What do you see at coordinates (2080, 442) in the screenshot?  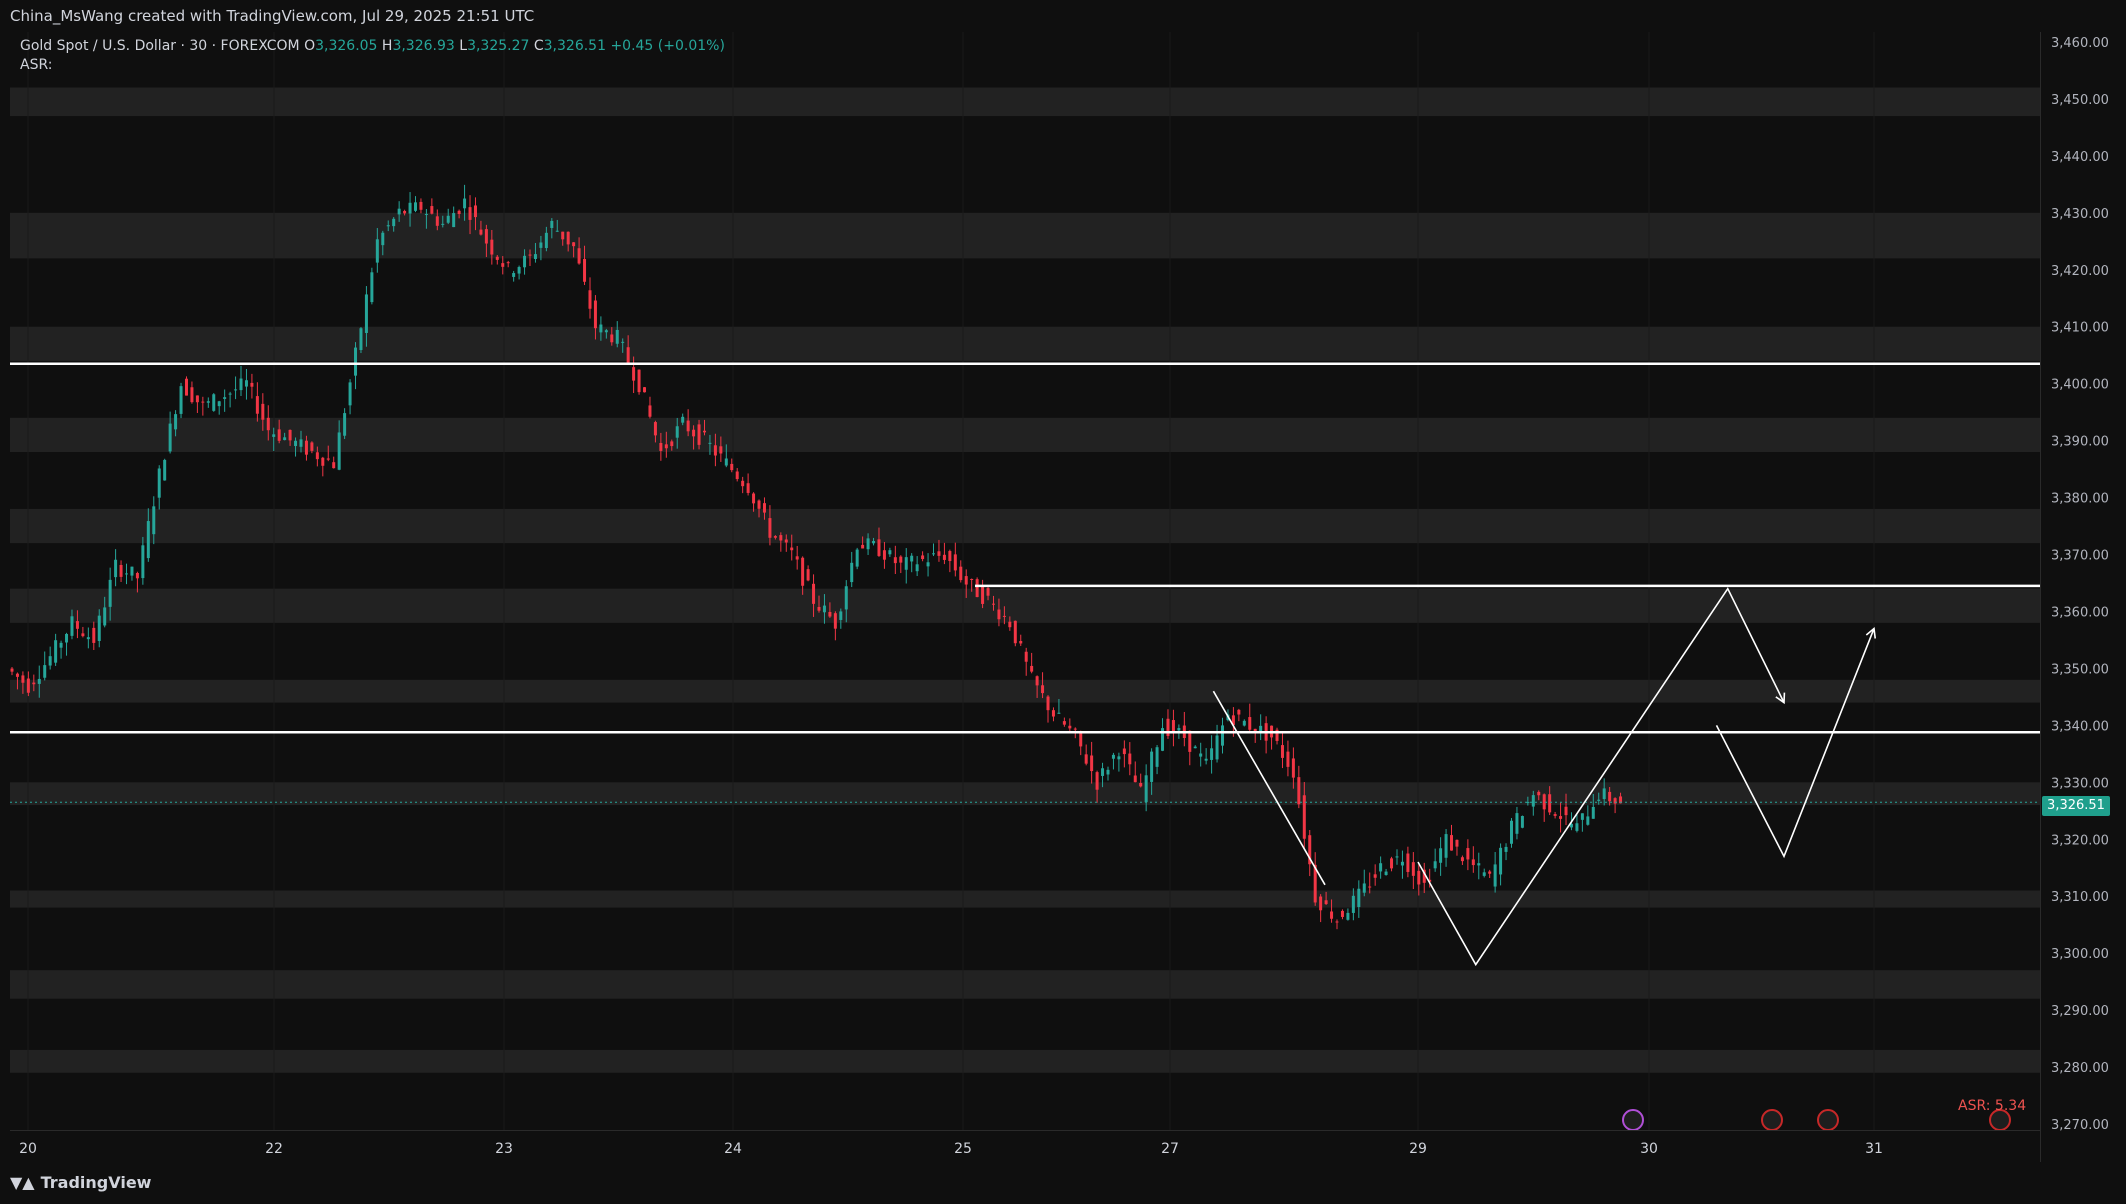 I see `price-tick-label: 3,390.00` at bounding box center [2080, 442].